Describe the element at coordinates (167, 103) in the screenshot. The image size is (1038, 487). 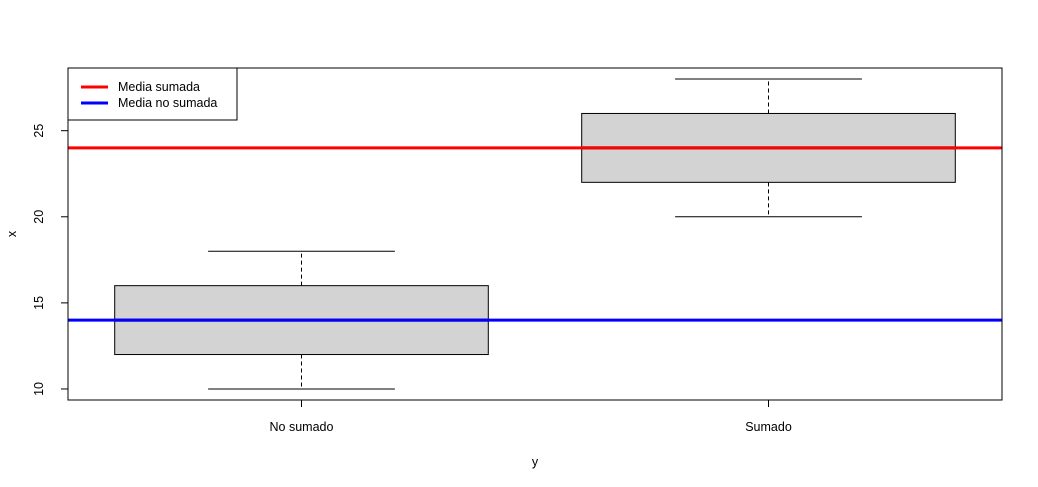
I see `legend-label-media-no-sumada: Media no sumada` at that location.